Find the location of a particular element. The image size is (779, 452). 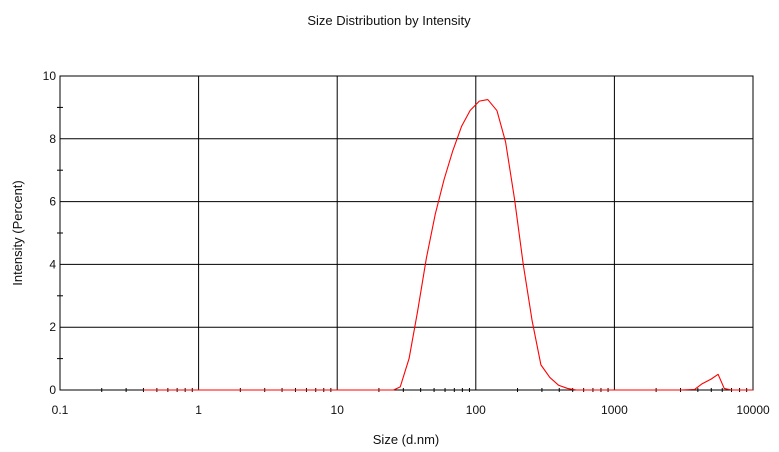

y-tick-label: 2 is located at coordinates (52, 327).